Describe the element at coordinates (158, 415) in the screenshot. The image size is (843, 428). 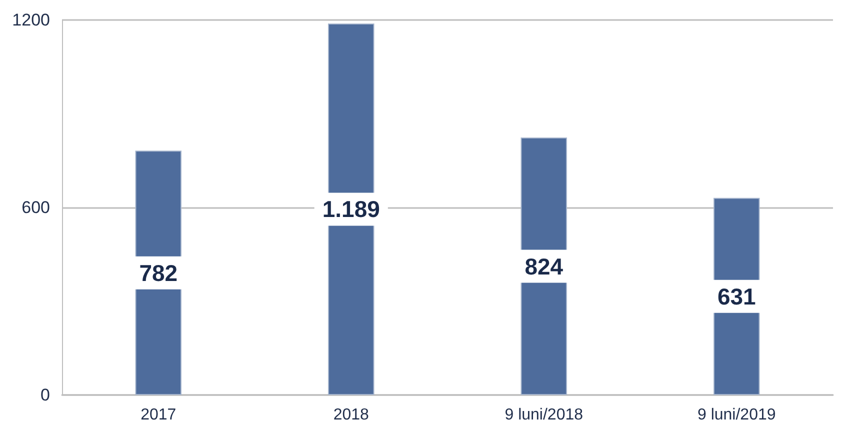
I see `x-tick-label: 2017` at that location.